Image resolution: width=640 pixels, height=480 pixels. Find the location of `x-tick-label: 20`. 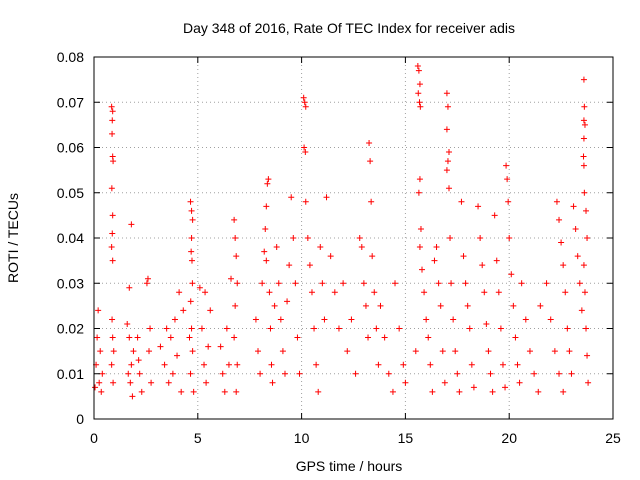

x-tick-label: 20 is located at coordinates (509, 438).